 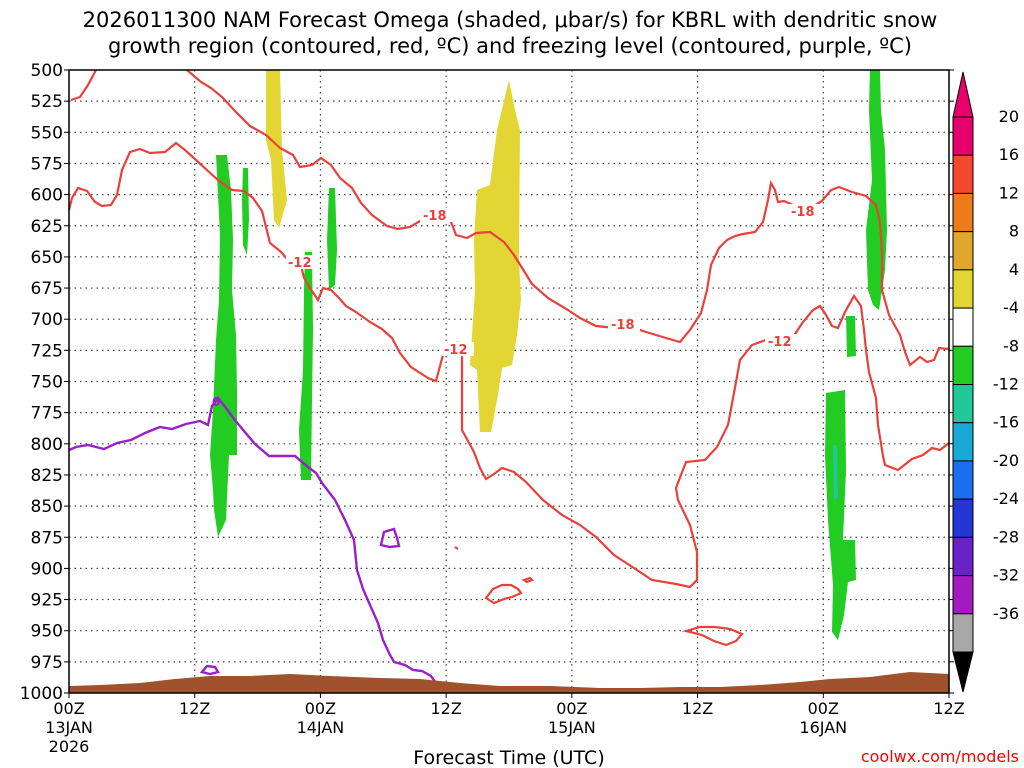 What do you see at coordinates (47, 133) in the screenshot?
I see `y-tick-label: 550` at bounding box center [47, 133].